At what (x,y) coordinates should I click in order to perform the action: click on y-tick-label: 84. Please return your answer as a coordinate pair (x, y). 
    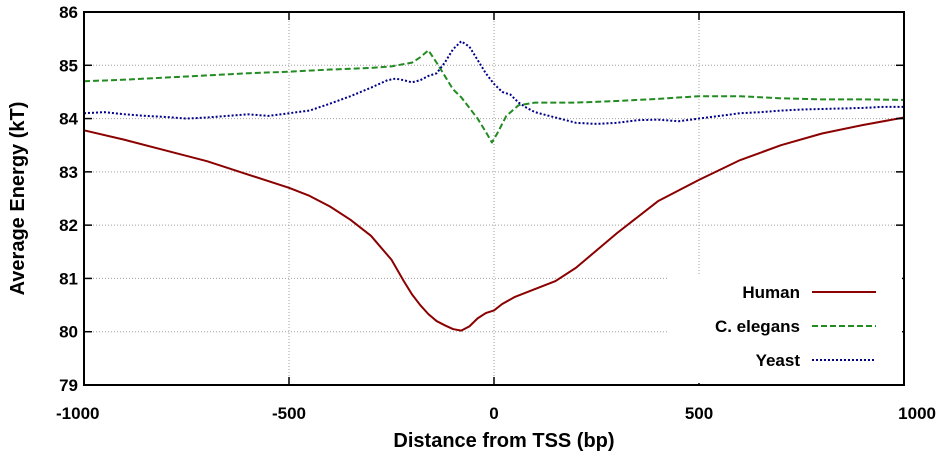
    Looking at the image, I should click on (68, 119).